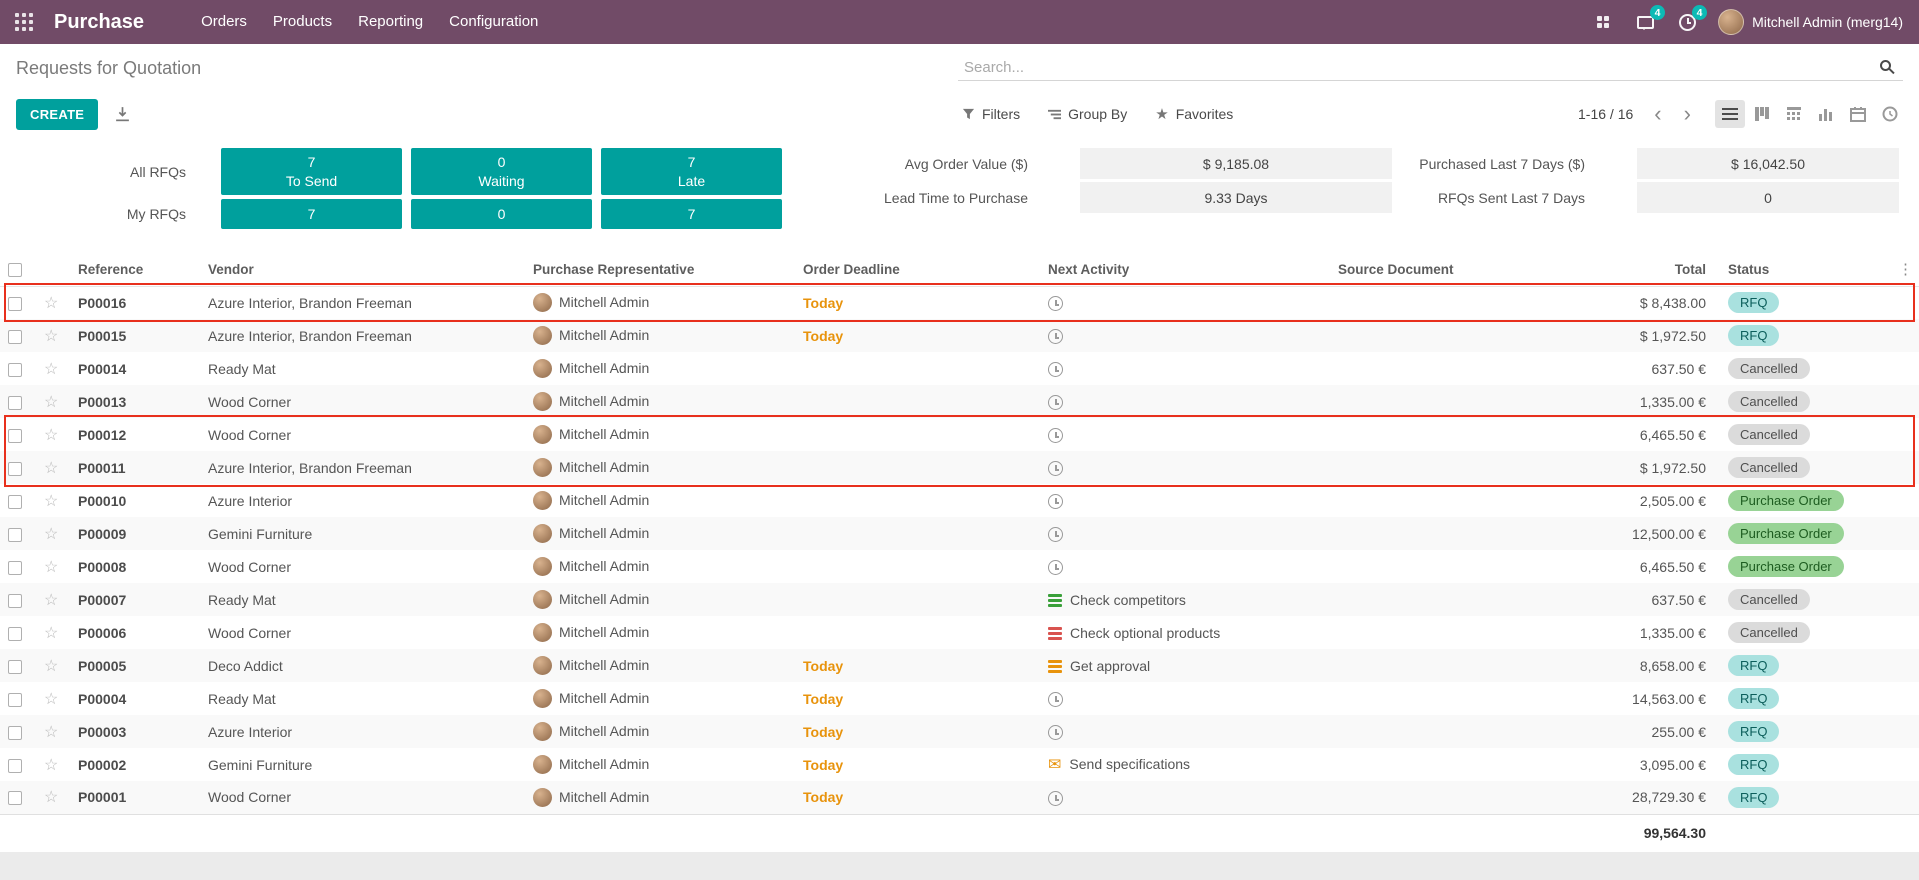 This screenshot has width=1919, height=880. What do you see at coordinates (1819, 270) in the screenshot?
I see `header-status: Status ⋮` at bounding box center [1819, 270].